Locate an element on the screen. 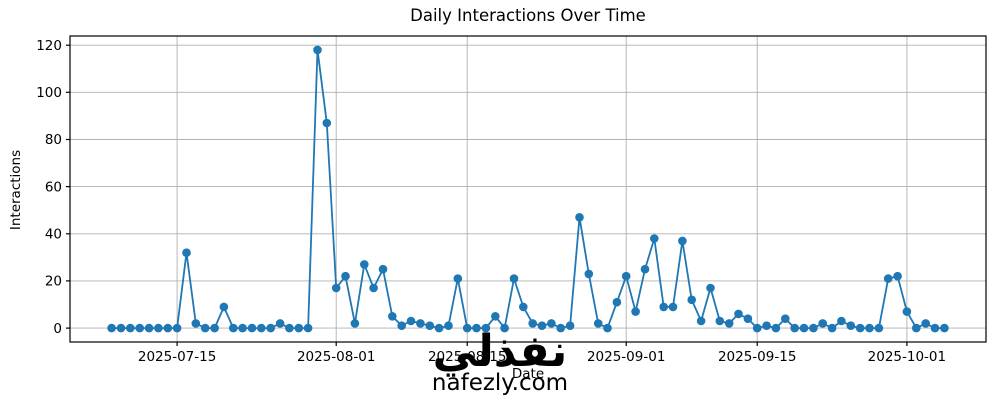 The image size is (1000, 400). chart-title: Daily Interactions Over Time is located at coordinates (528, 15).